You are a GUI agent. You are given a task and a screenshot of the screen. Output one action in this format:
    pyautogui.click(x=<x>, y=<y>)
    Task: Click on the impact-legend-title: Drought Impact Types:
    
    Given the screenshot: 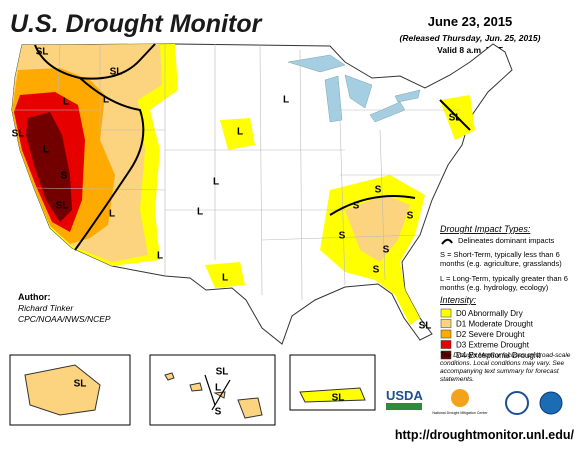 What is the action you would take?
    pyautogui.click(x=485, y=229)
    